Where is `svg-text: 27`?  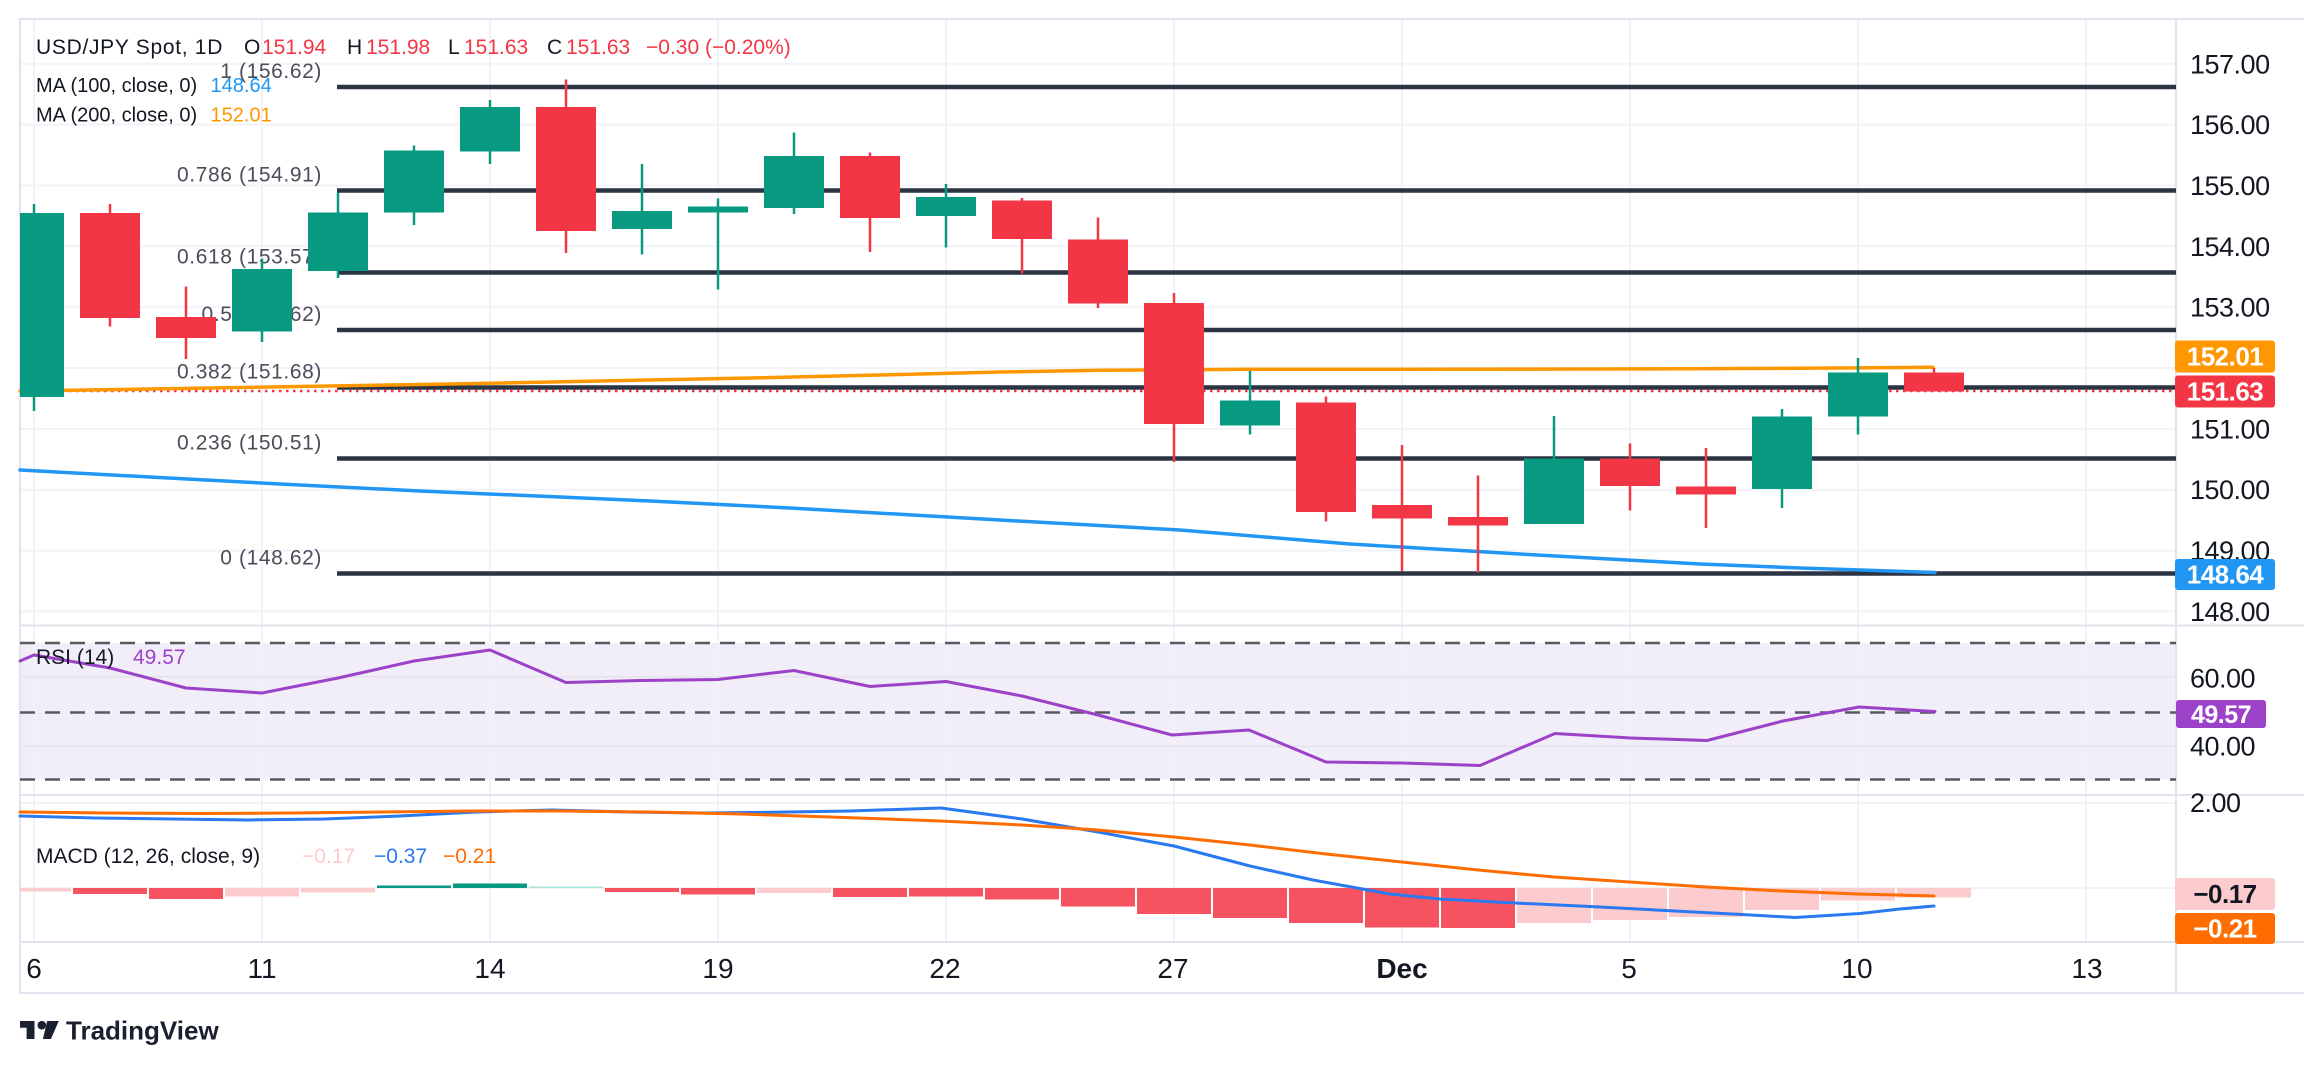 svg-text: 27 is located at coordinates (1172, 968).